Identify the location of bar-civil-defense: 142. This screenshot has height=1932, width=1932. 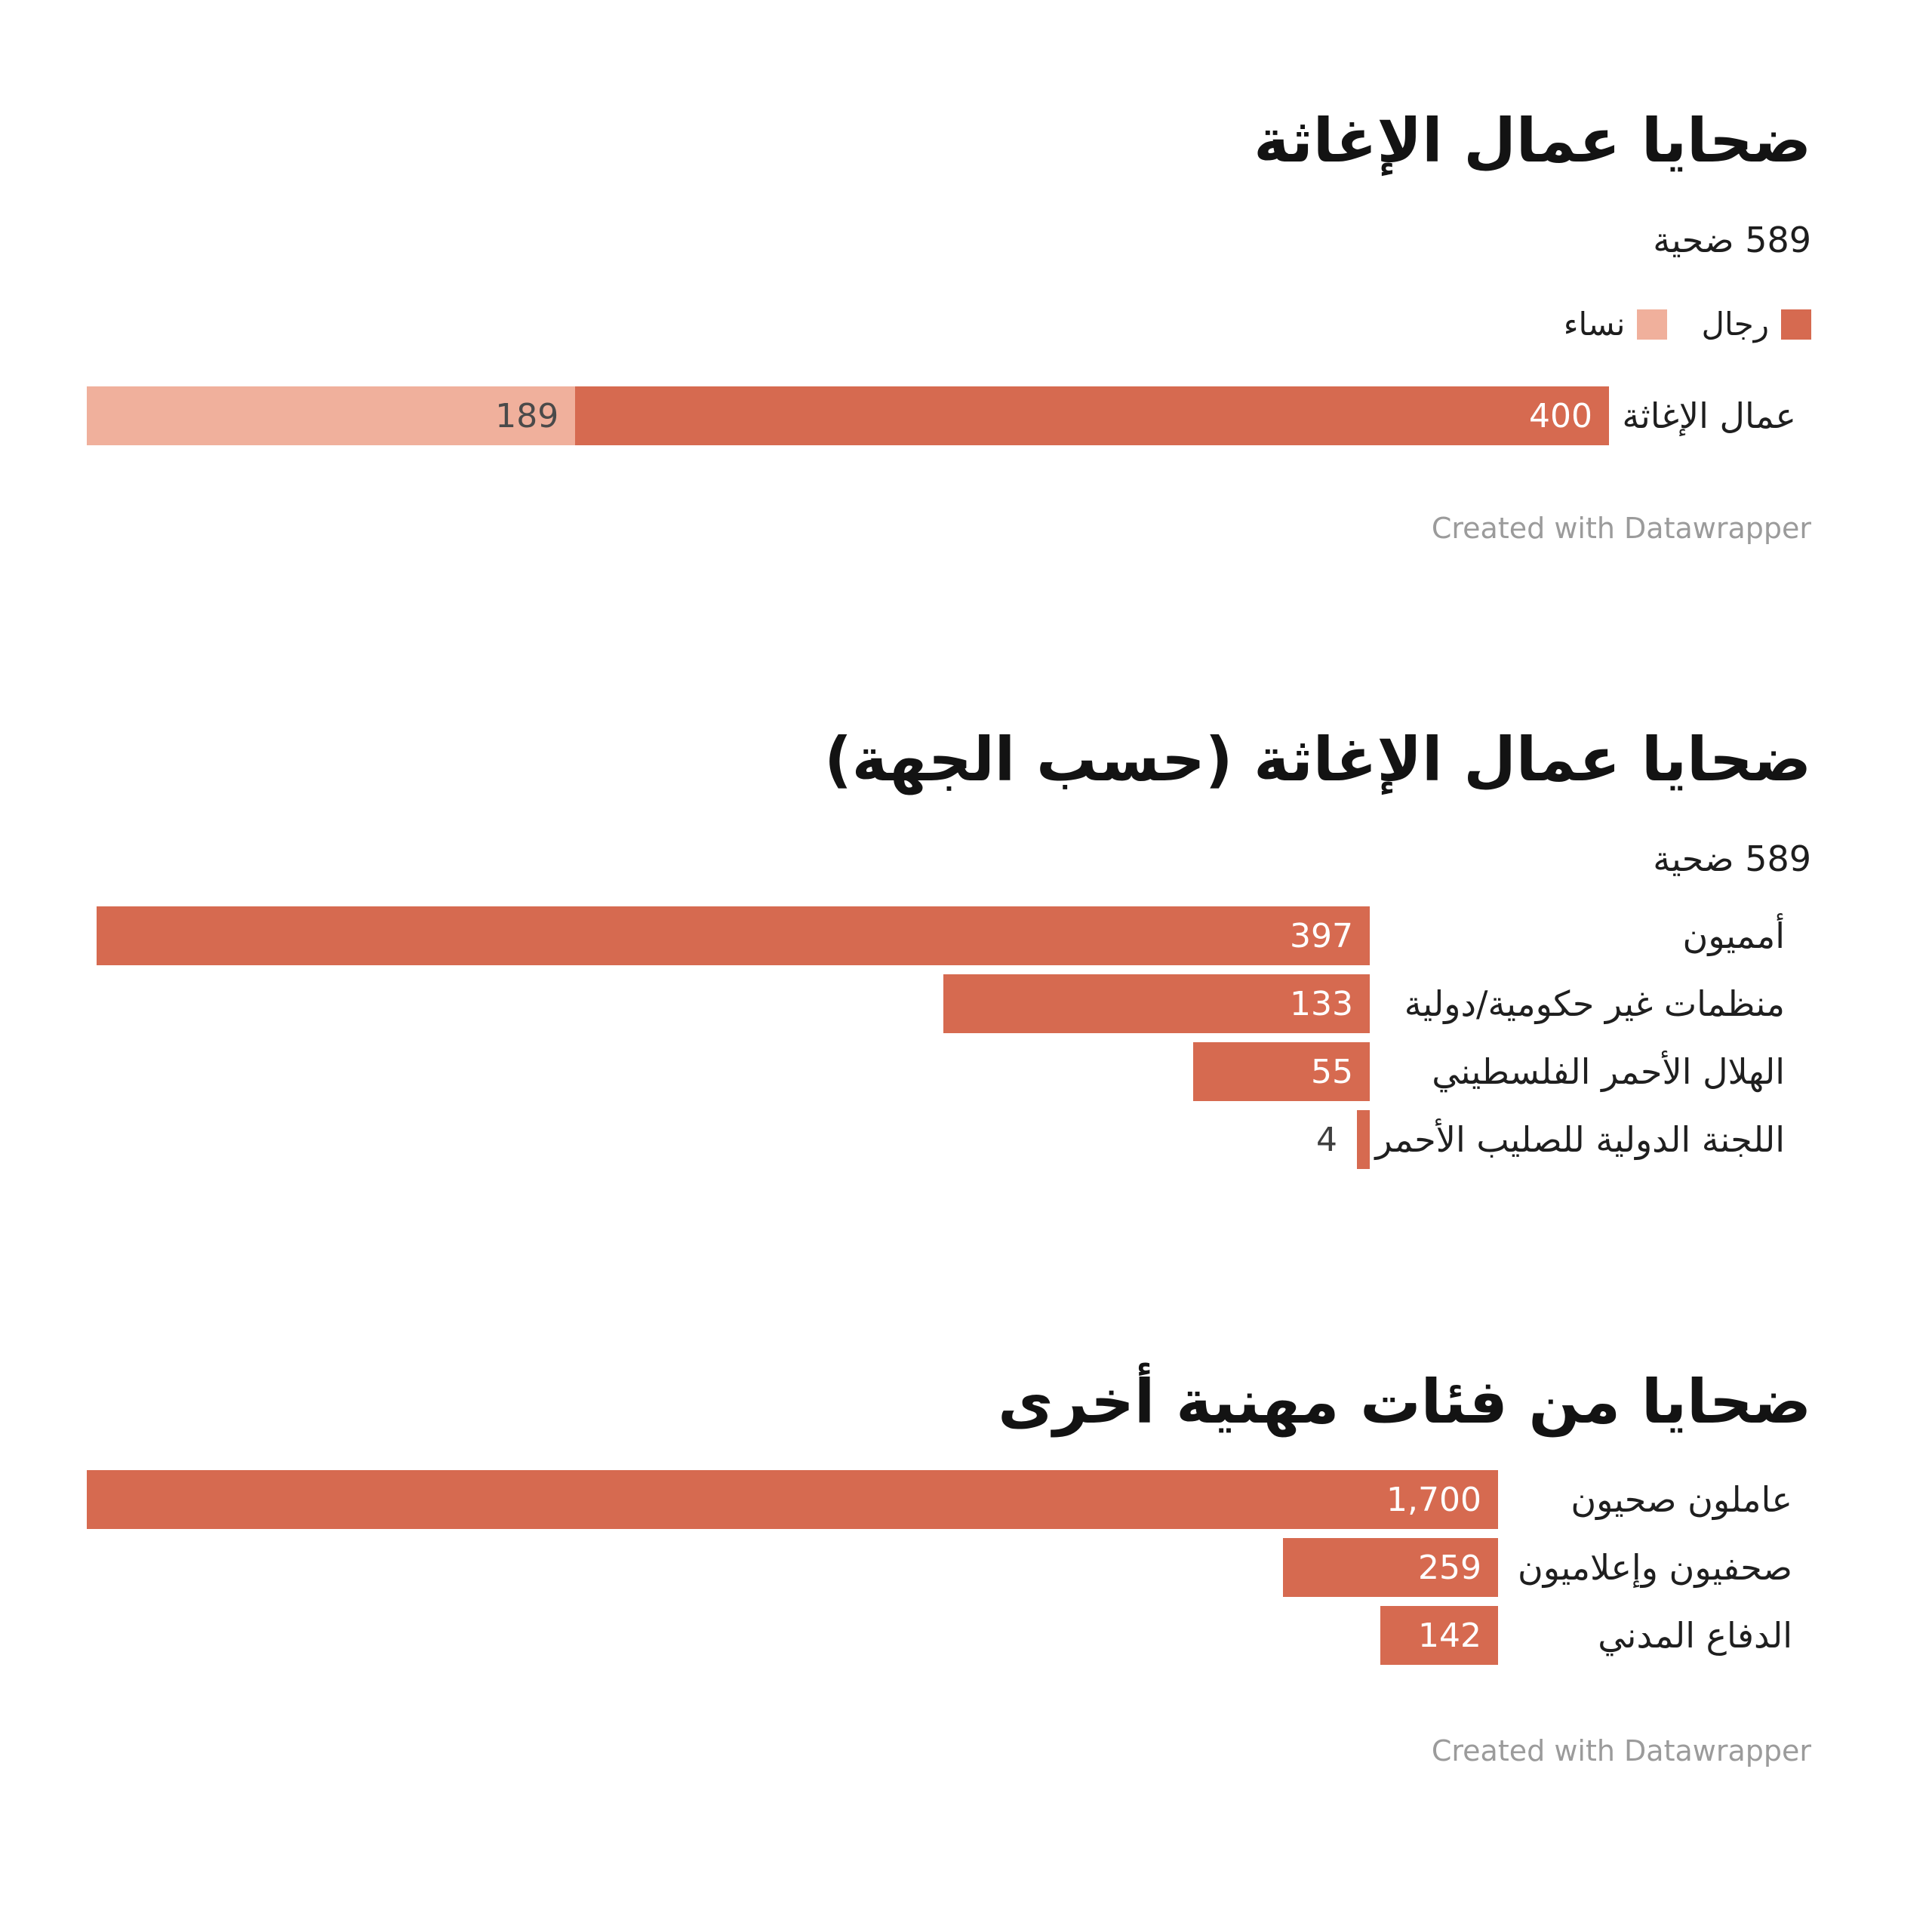
(1439, 1635).